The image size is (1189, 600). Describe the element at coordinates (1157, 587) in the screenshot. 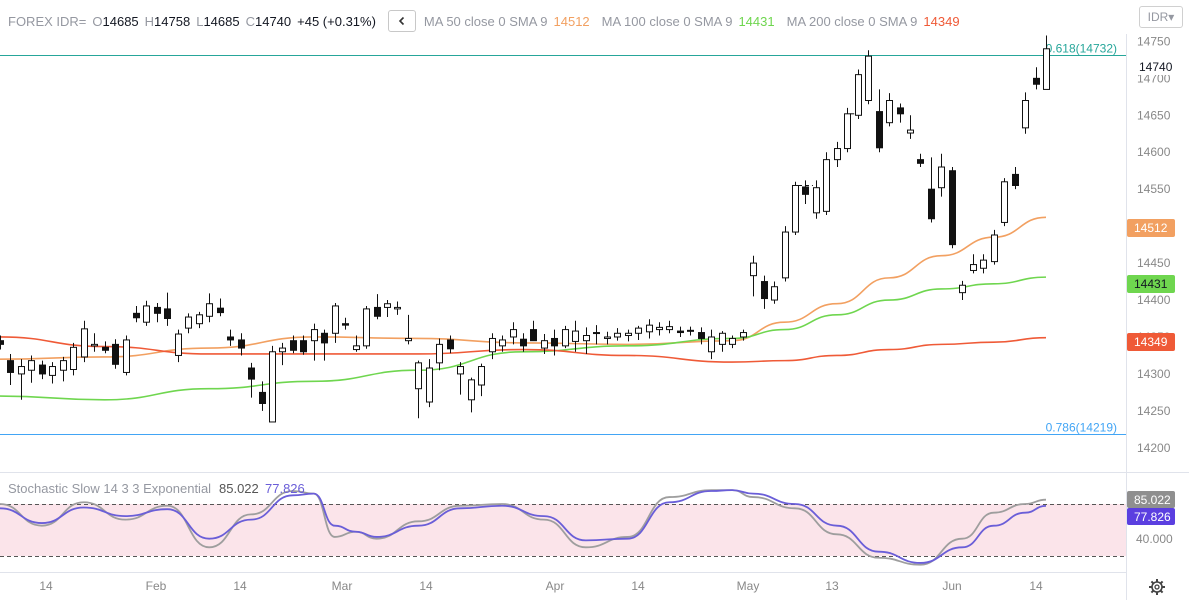

I see `gear-icon` at that location.